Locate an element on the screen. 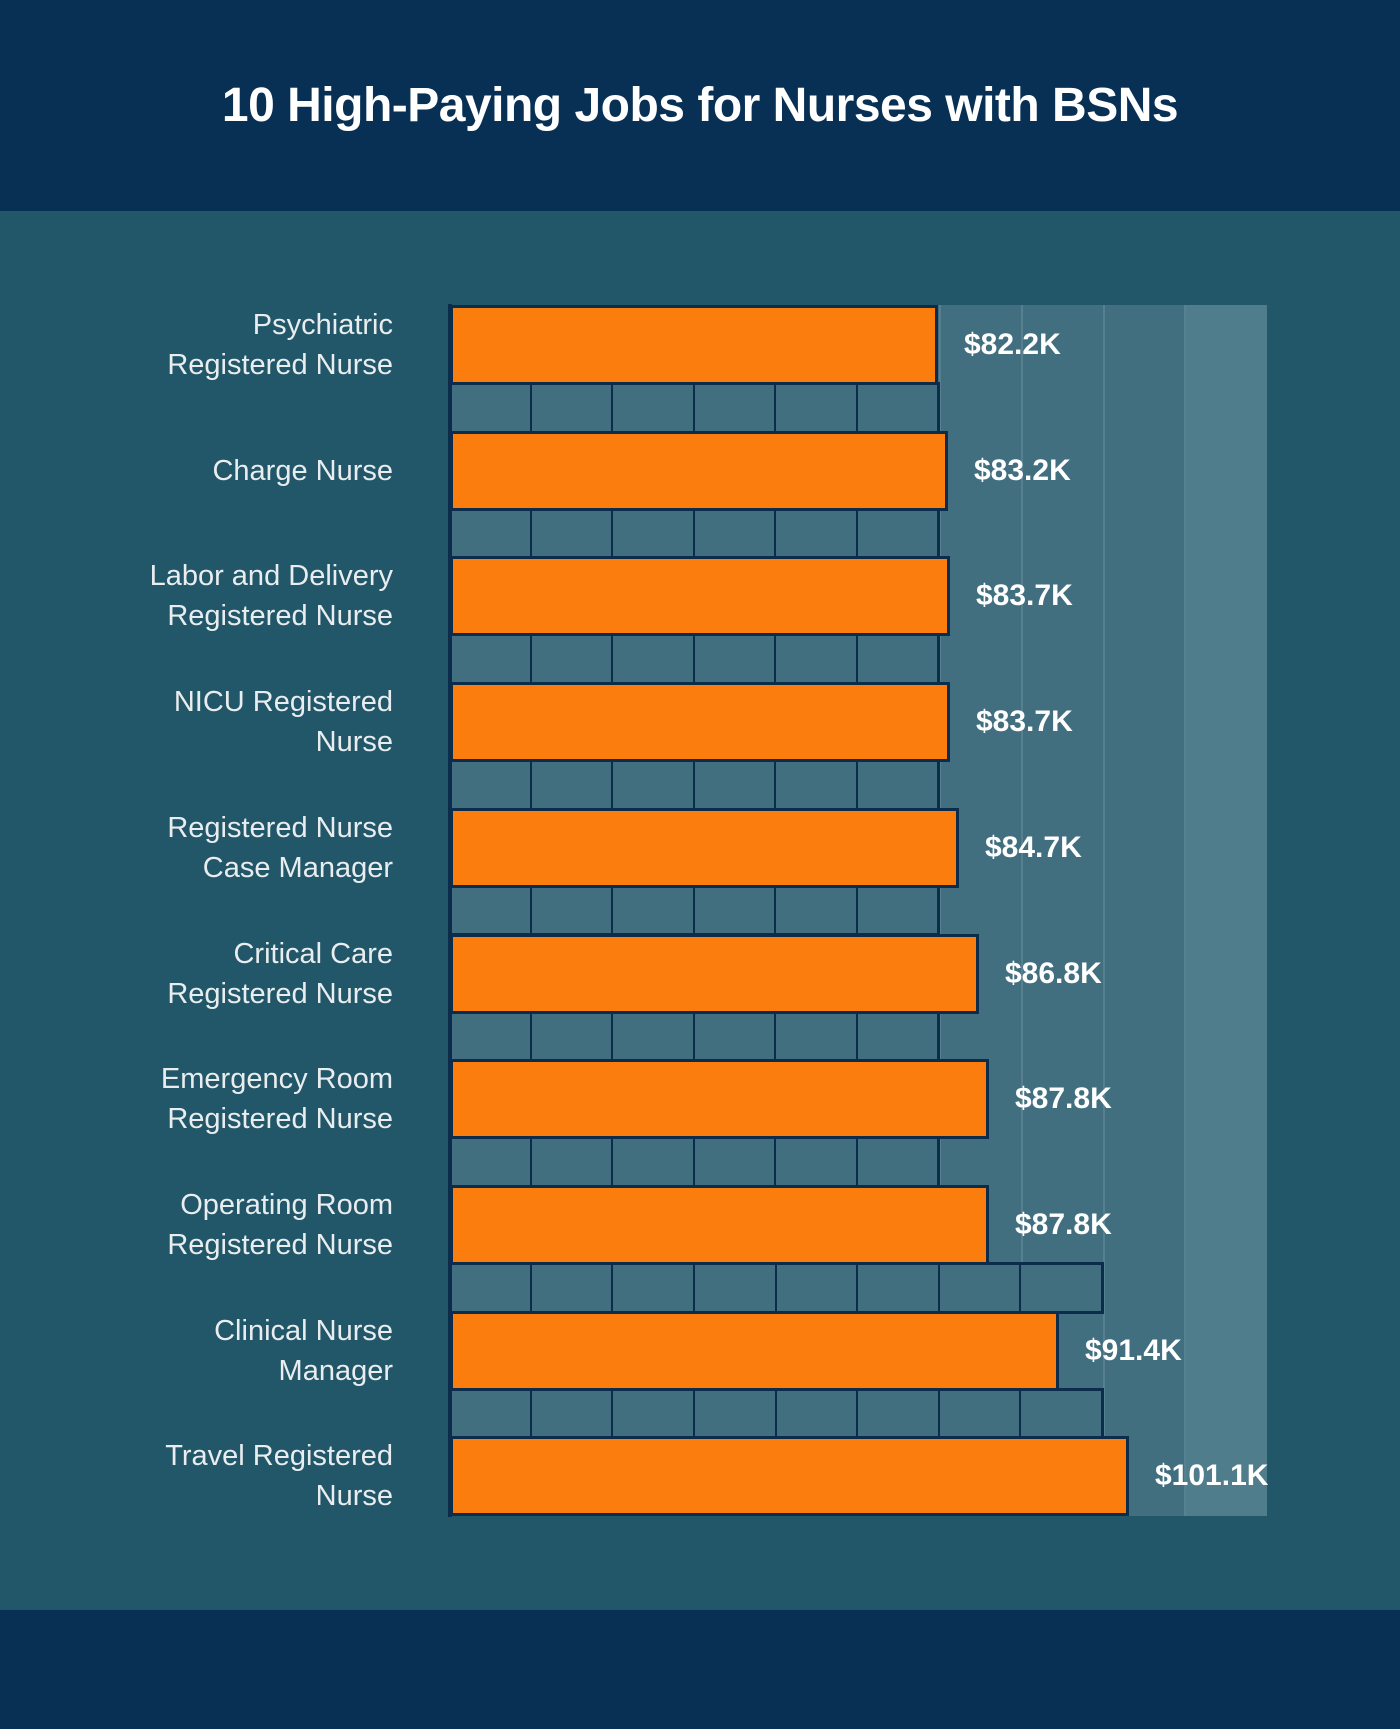 This screenshot has width=1400, height=1729. value-label-registered-nurse-case-manager: $84.7K is located at coordinates (1033, 847).